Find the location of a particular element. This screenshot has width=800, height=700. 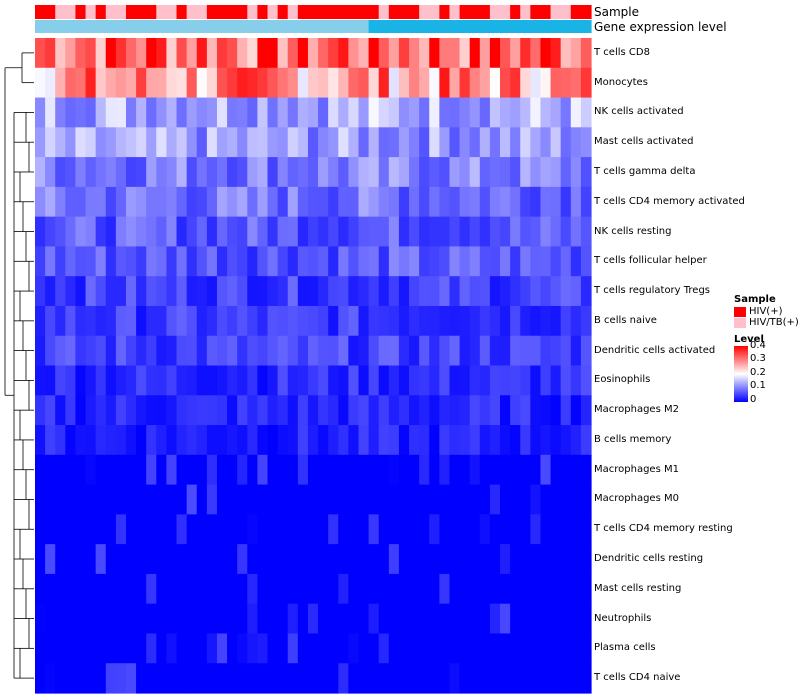

sample-track-label: Sample is located at coordinates (616, 12).